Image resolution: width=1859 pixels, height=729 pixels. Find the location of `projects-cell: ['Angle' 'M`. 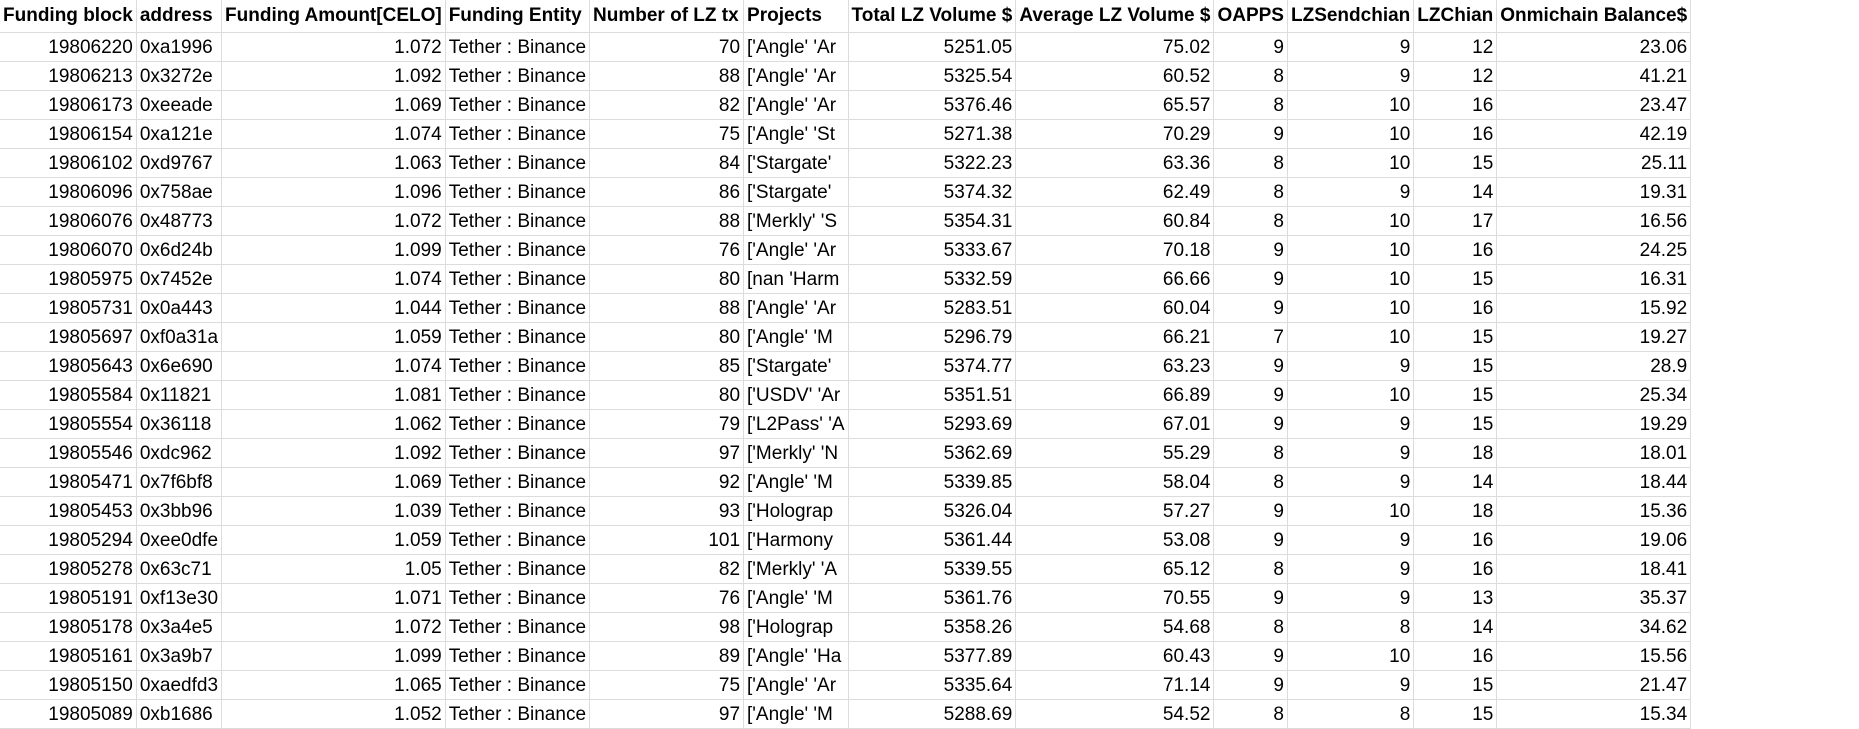

projects-cell: ['Angle' 'M is located at coordinates (796, 598).